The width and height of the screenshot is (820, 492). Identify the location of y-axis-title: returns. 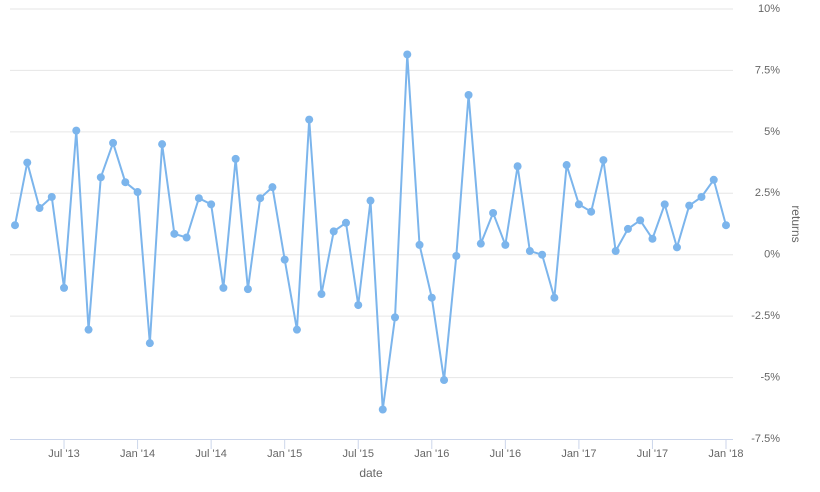
(796, 223).